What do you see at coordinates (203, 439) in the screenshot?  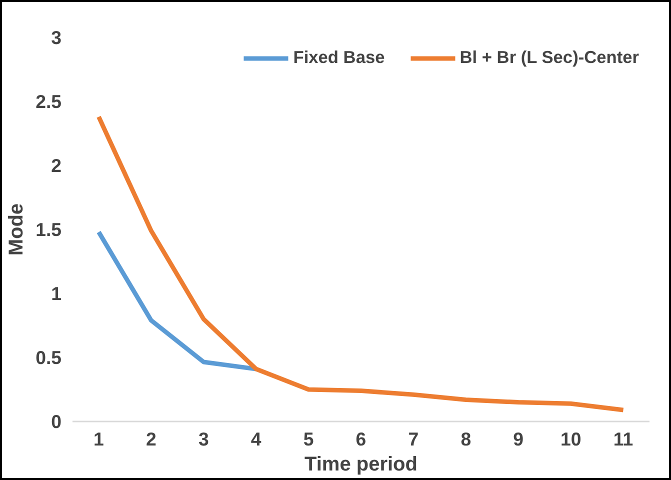 I see `x-tick-label: 3` at bounding box center [203, 439].